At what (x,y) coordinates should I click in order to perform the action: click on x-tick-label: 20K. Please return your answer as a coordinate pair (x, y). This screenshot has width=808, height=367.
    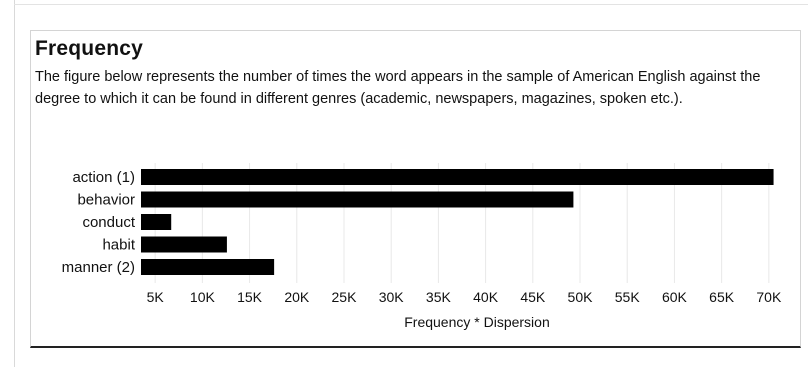
    Looking at the image, I should click on (297, 297).